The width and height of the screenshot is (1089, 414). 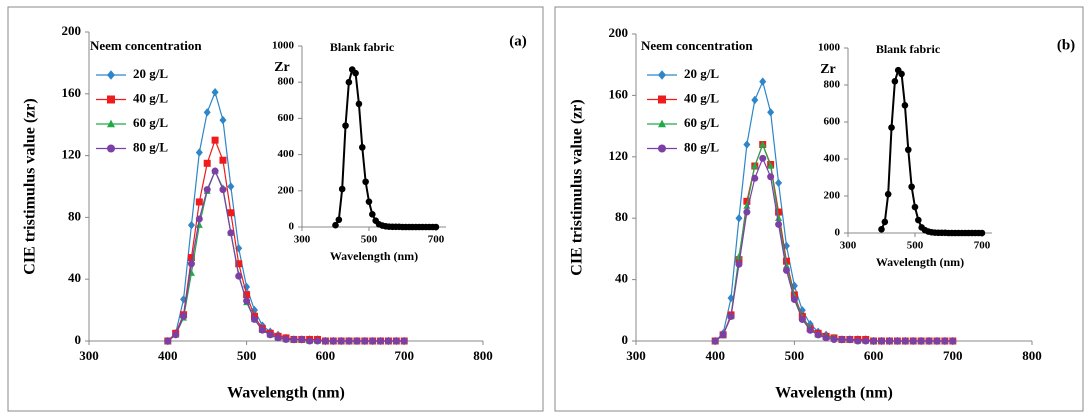 What do you see at coordinates (1032, 355) in the screenshot?
I see `x-tick-label: 800` at bounding box center [1032, 355].